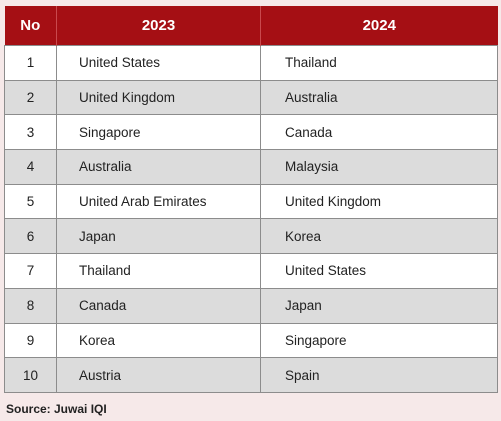 This screenshot has height=421, width=501. Describe the element at coordinates (30, 271) in the screenshot. I see `rank-cell: 7` at that location.